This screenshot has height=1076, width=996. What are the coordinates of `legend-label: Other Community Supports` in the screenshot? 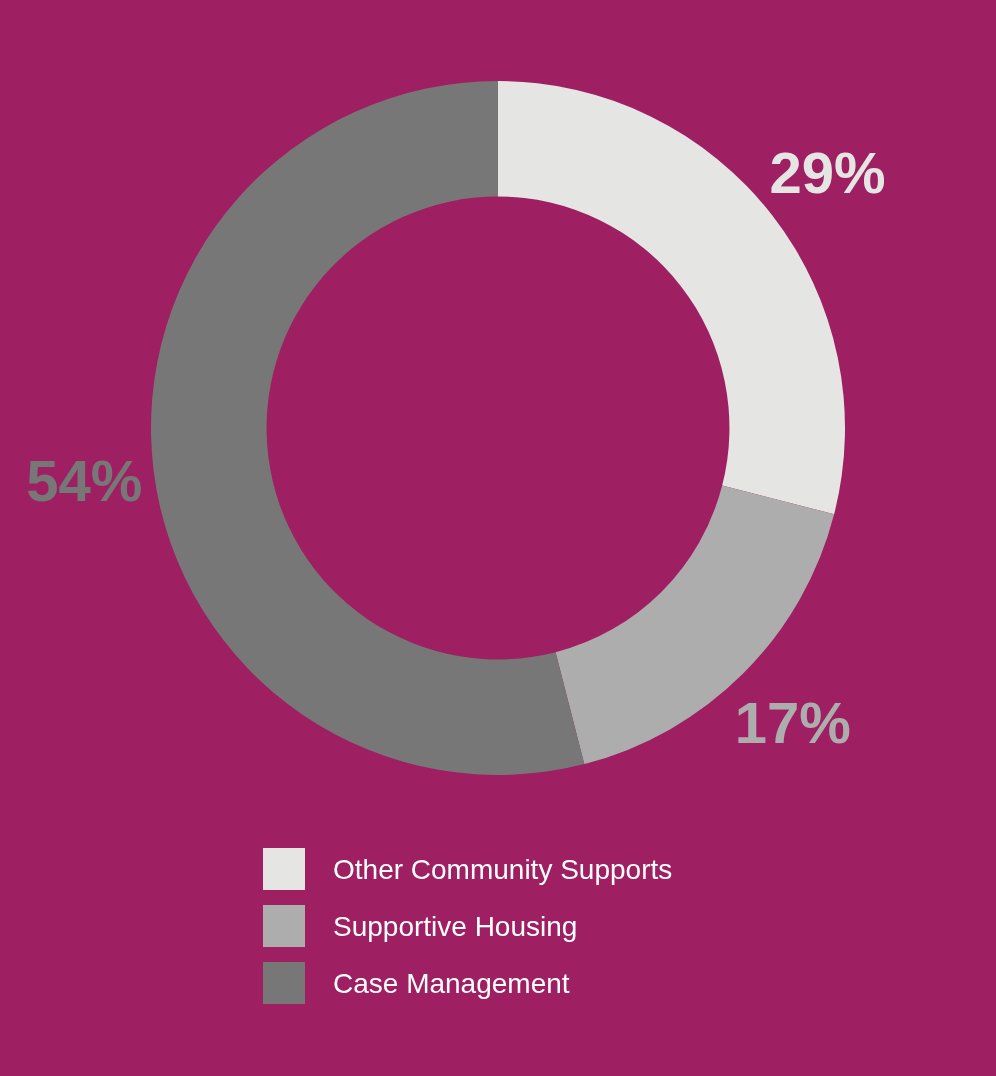 It's located at (503, 869).